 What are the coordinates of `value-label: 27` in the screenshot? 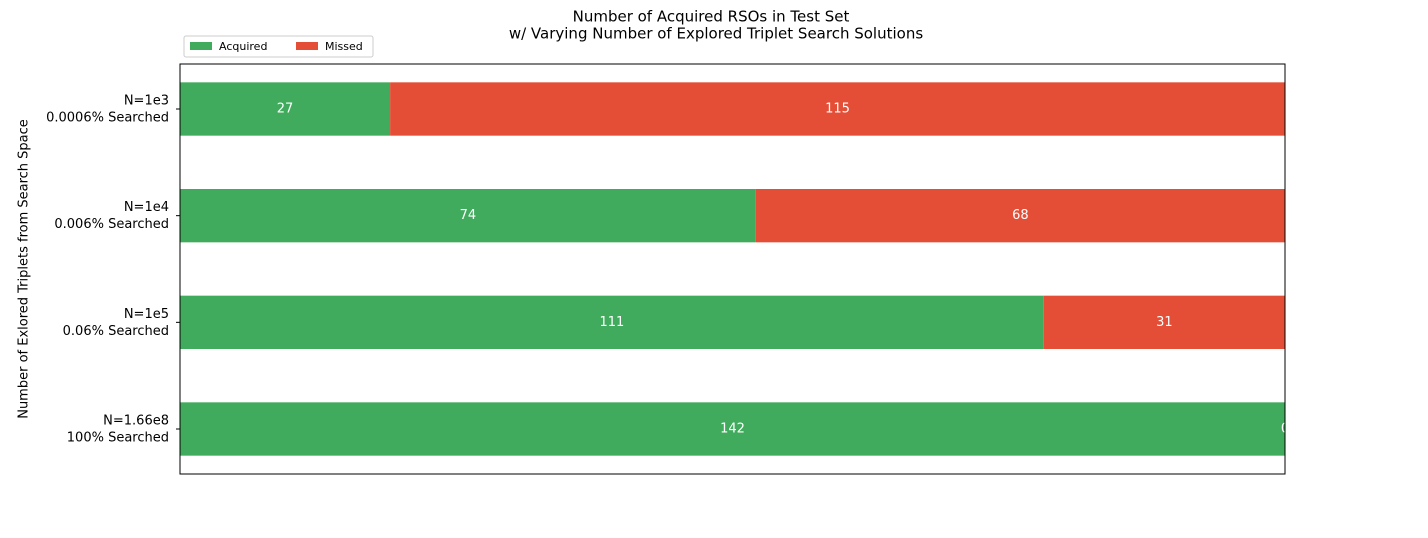 It's located at (285, 109).